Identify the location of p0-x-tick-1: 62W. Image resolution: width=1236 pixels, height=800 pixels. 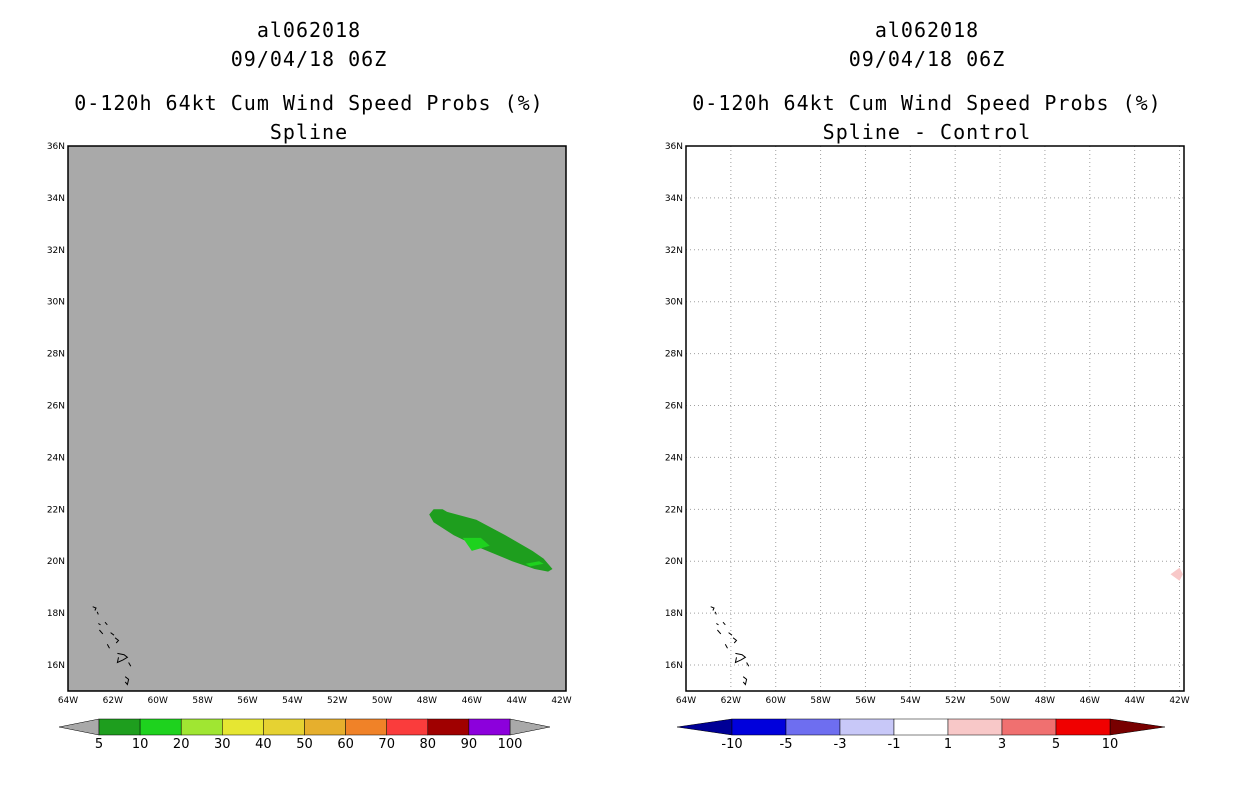
(113, 701).